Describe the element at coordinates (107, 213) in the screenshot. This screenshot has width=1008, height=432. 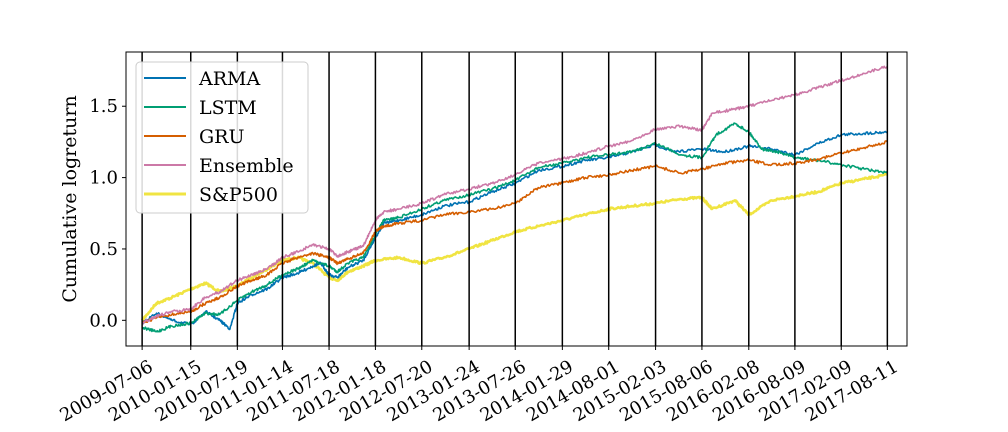
I see `y-axis-ticks: 0.0 0.5 1.0 1.5` at that location.